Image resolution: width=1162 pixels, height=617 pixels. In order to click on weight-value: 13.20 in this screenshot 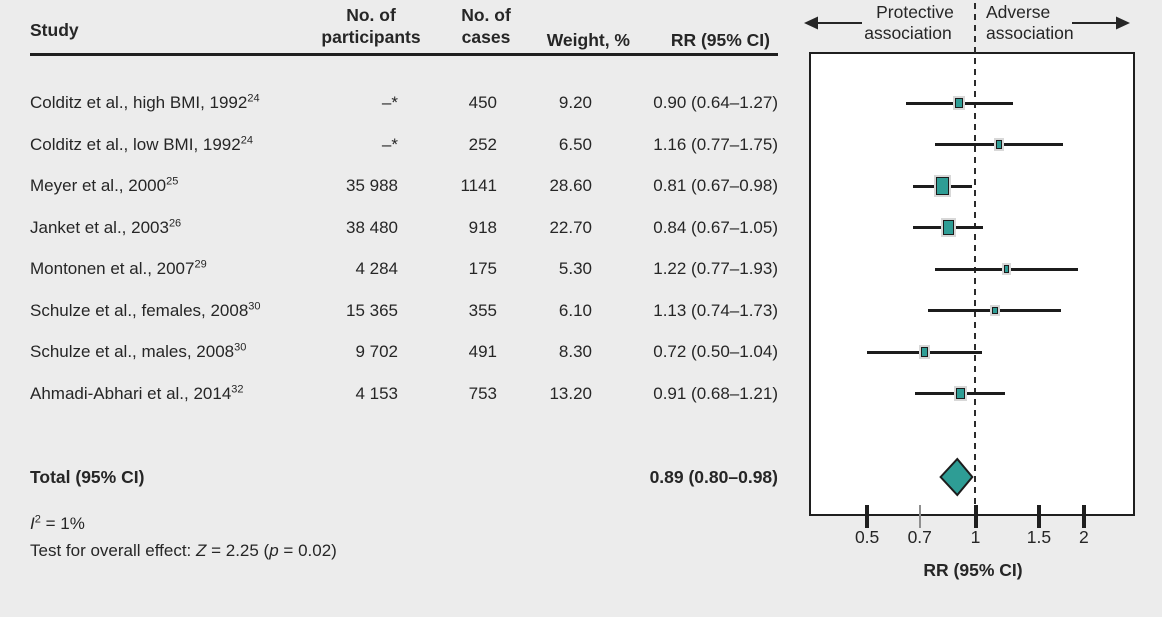, I will do `click(570, 393)`.